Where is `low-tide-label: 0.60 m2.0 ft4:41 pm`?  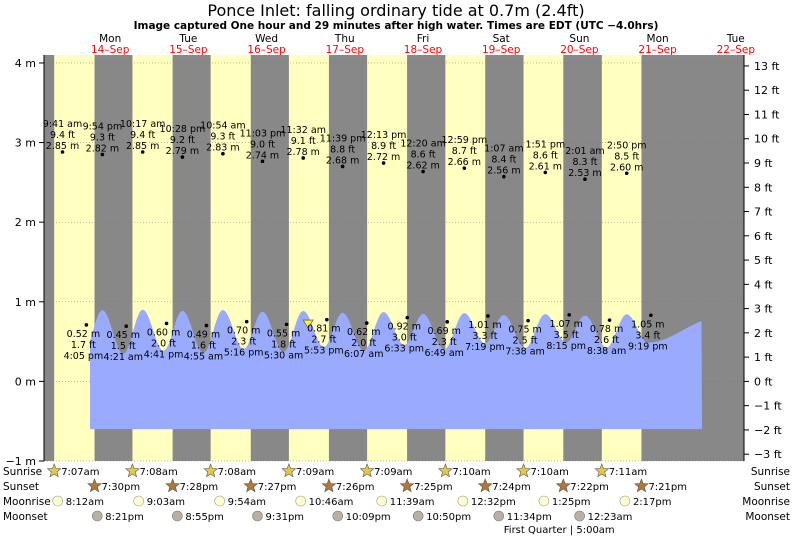
low-tide-label: 0.60 m2.0 ft4:41 pm is located at coordinates (164, 343).